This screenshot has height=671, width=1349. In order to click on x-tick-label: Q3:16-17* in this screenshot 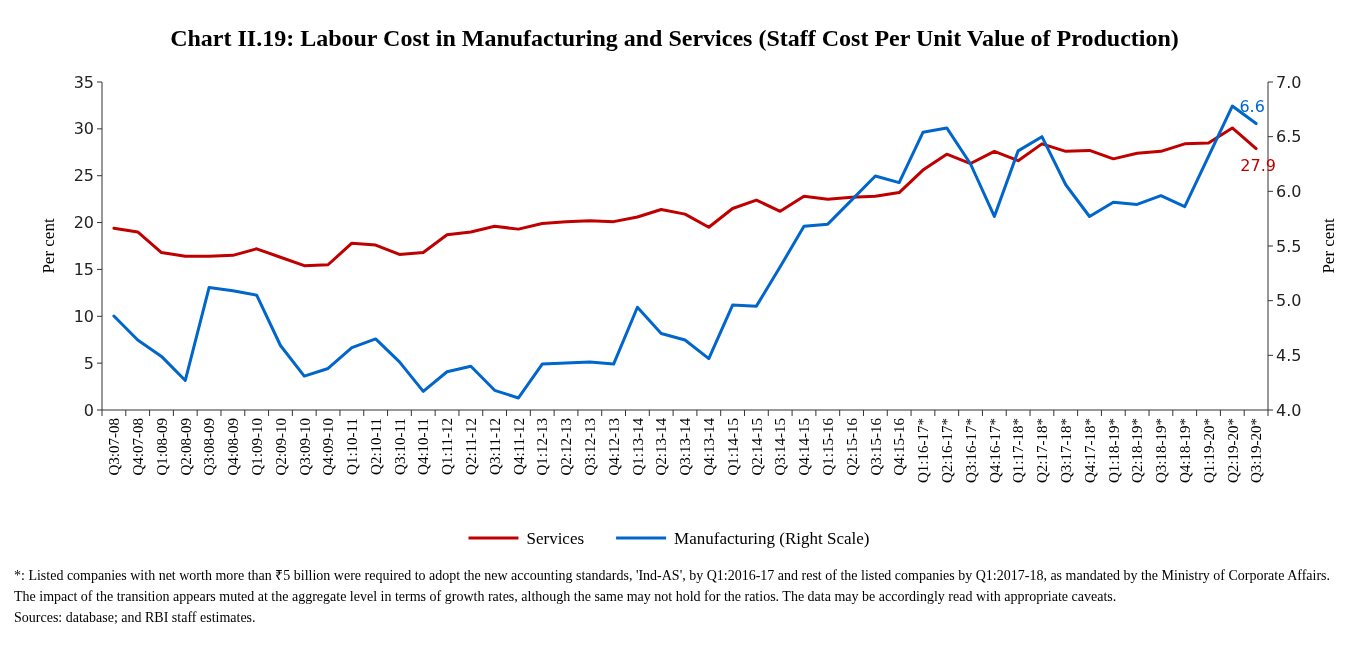, I will do `click(970, 450)`.